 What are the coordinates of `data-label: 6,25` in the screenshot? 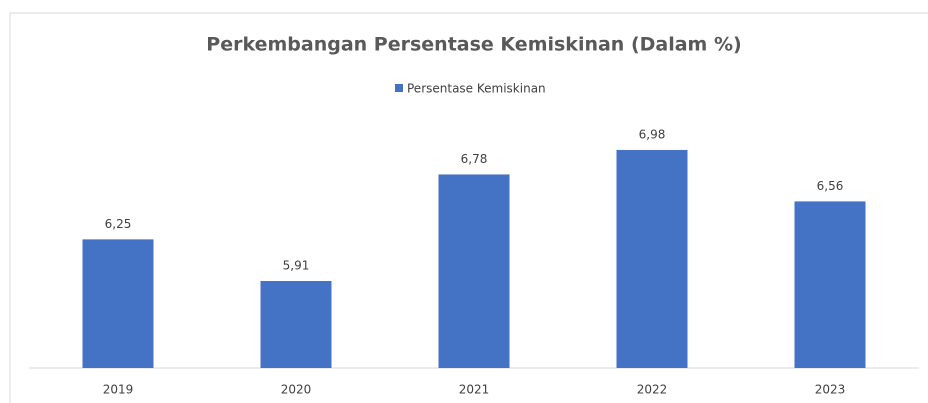 It's located at (118, 224).